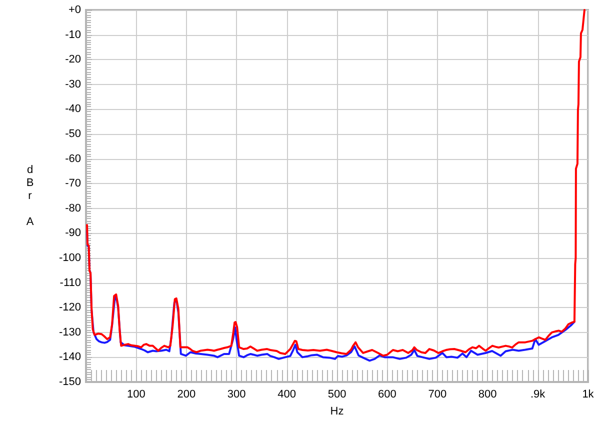  I want to click on y-tick-label: -50, so click(73, 134).